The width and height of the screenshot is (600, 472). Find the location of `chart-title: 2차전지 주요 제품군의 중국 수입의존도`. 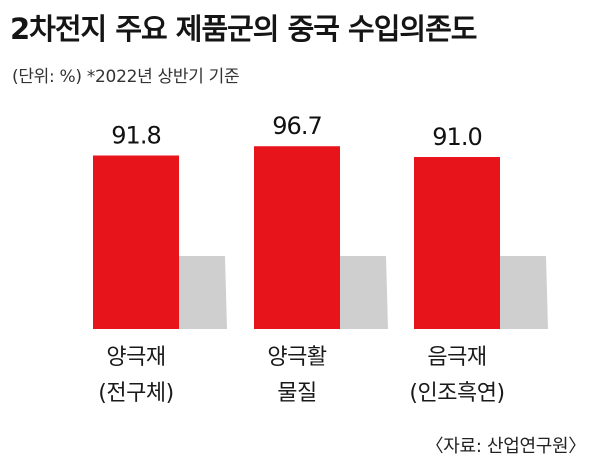

chart-title: 2차전지 주요 제품군의 중국 수입의존도 is located at coordinates (243, 29).